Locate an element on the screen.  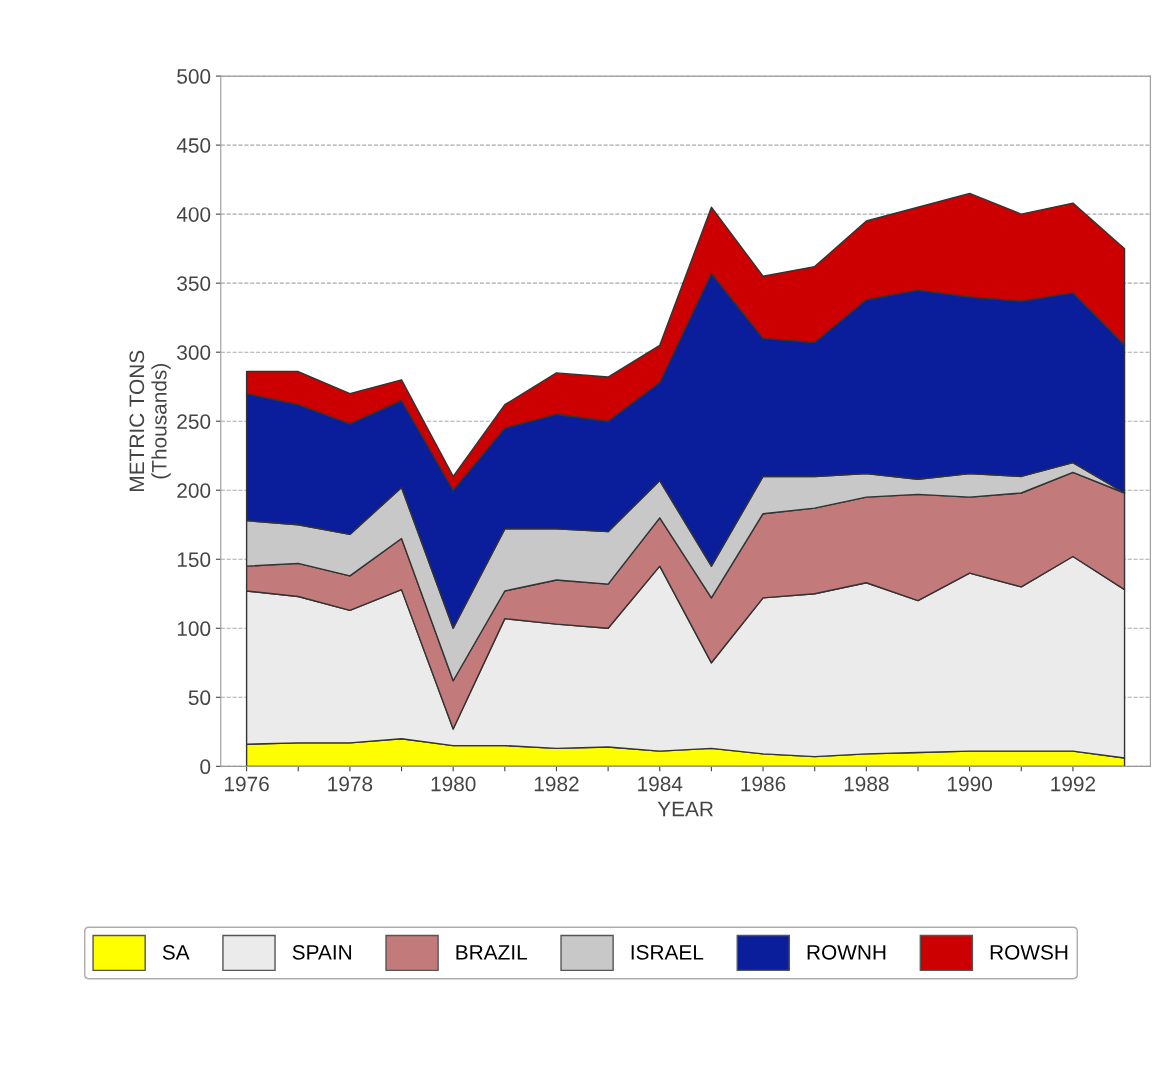
y-tick-label: 0 is located at coordinates (205, 767).